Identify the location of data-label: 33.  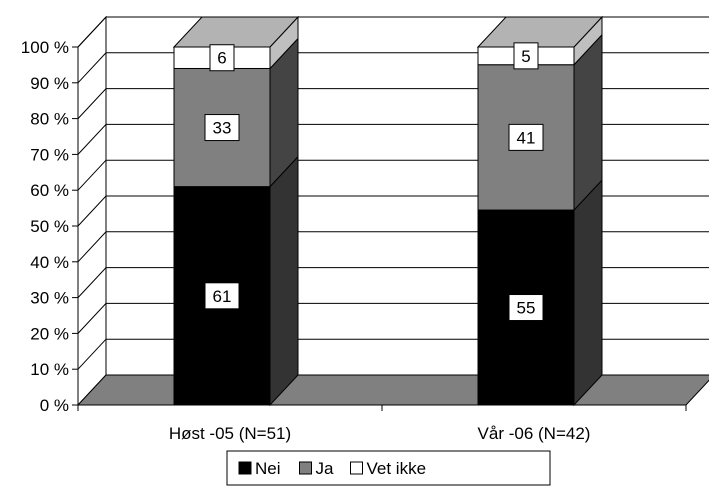
(222, 128).